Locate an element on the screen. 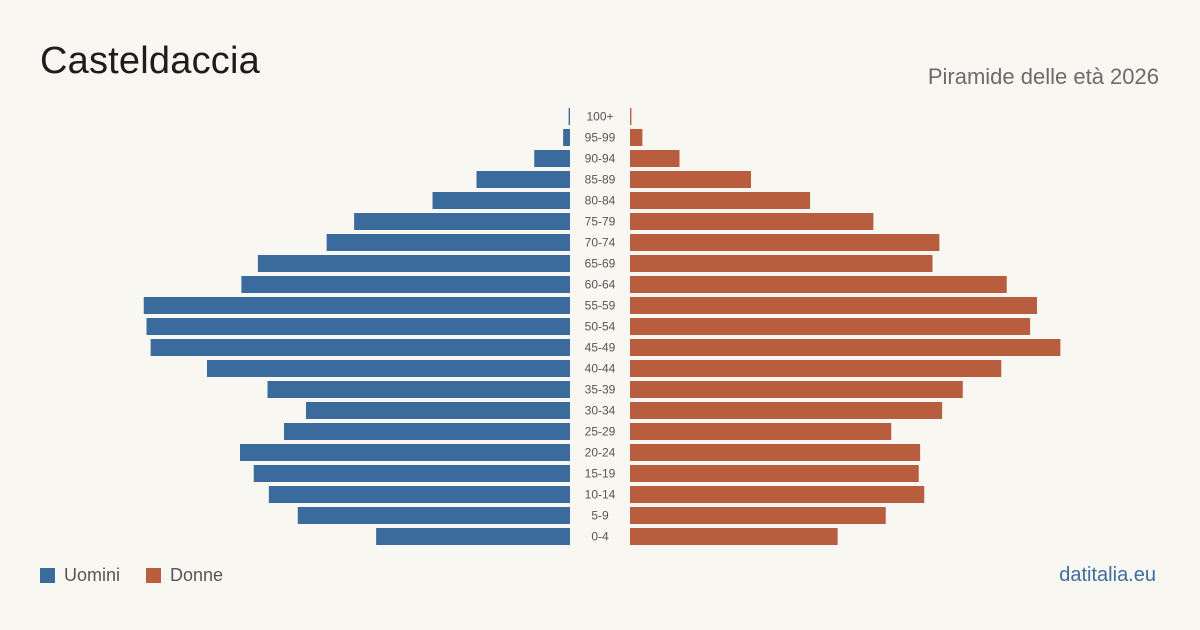 The image size is (1200, 630). age-label-0-4: 0-4 is located at coordinates (600, 537).